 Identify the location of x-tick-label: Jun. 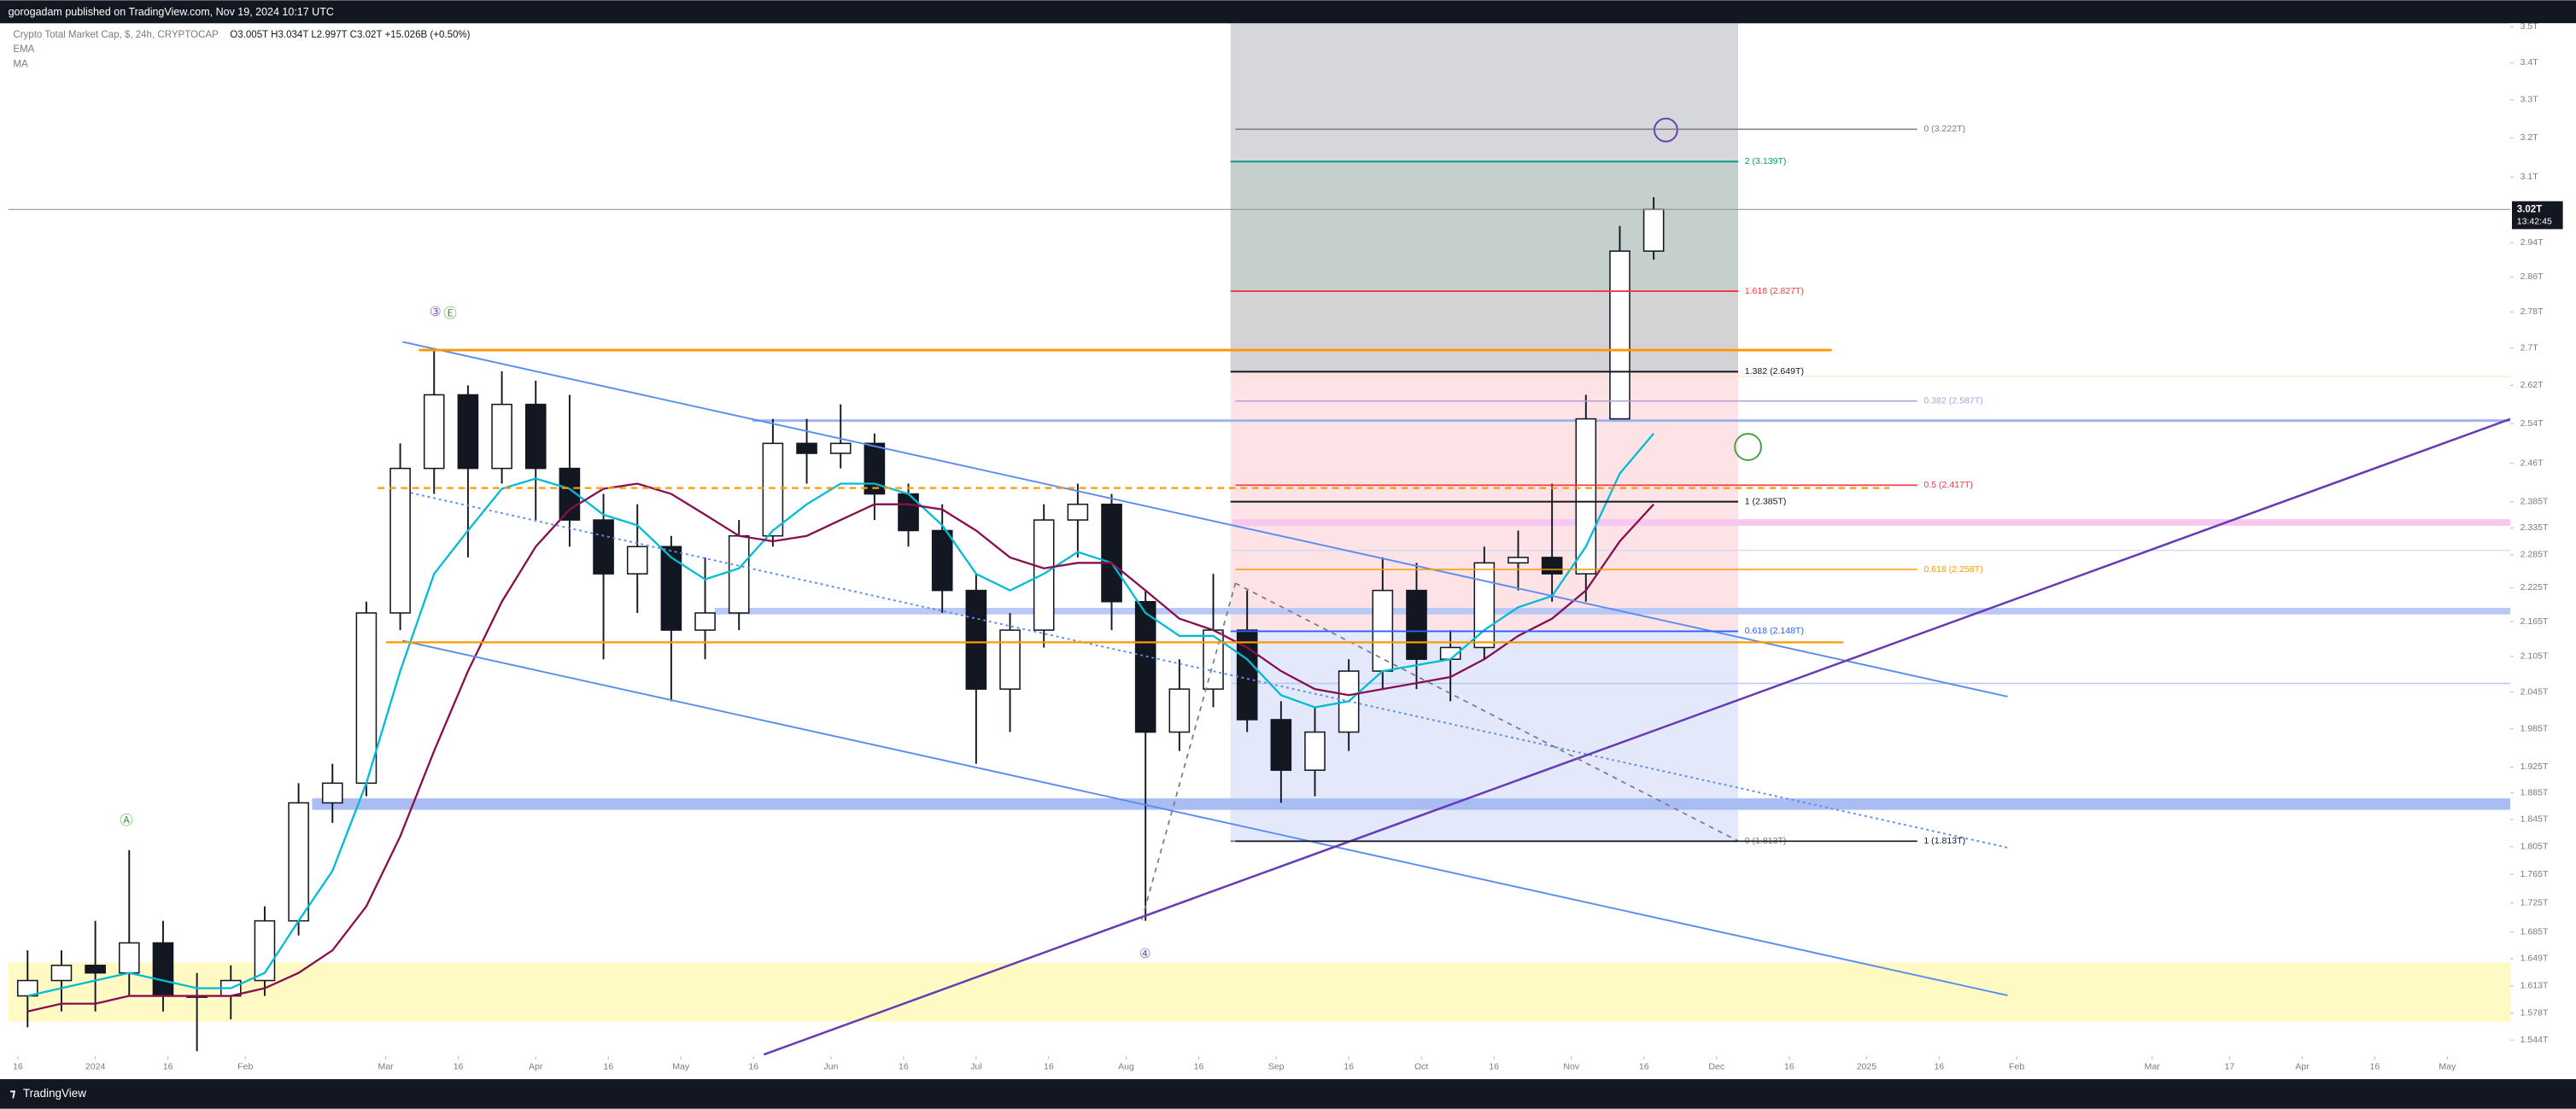
(830, 1066).